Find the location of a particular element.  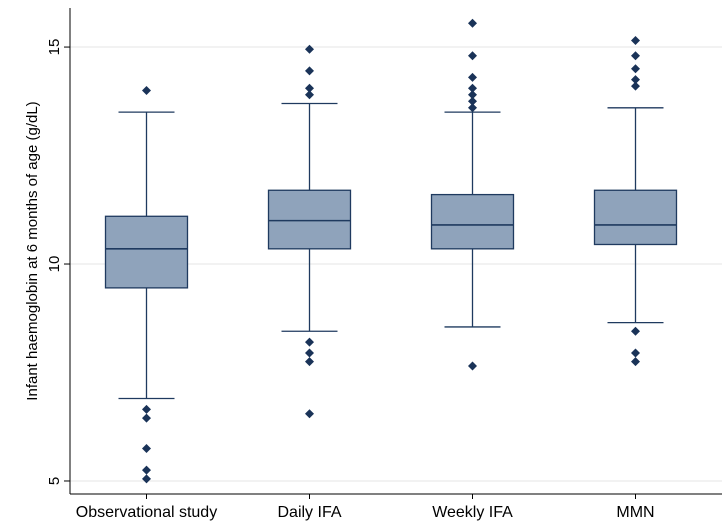

x-tick-label: Weekly IFA is located at coordinates (472, 512).